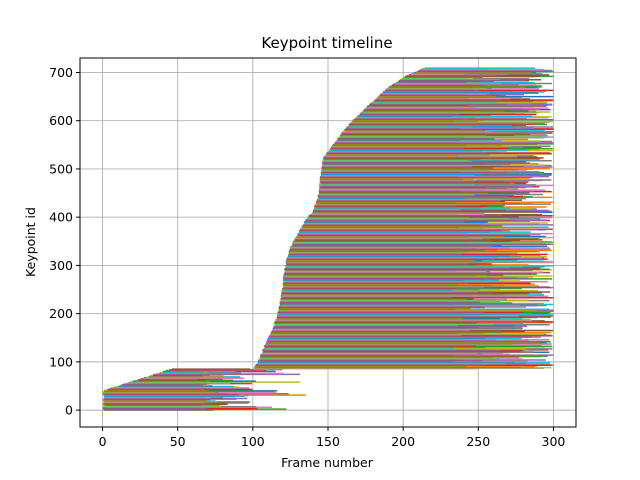  Describe the element at coordinates (61, 313) in the screenshot. I see `y-tick-label: 200` at that location.